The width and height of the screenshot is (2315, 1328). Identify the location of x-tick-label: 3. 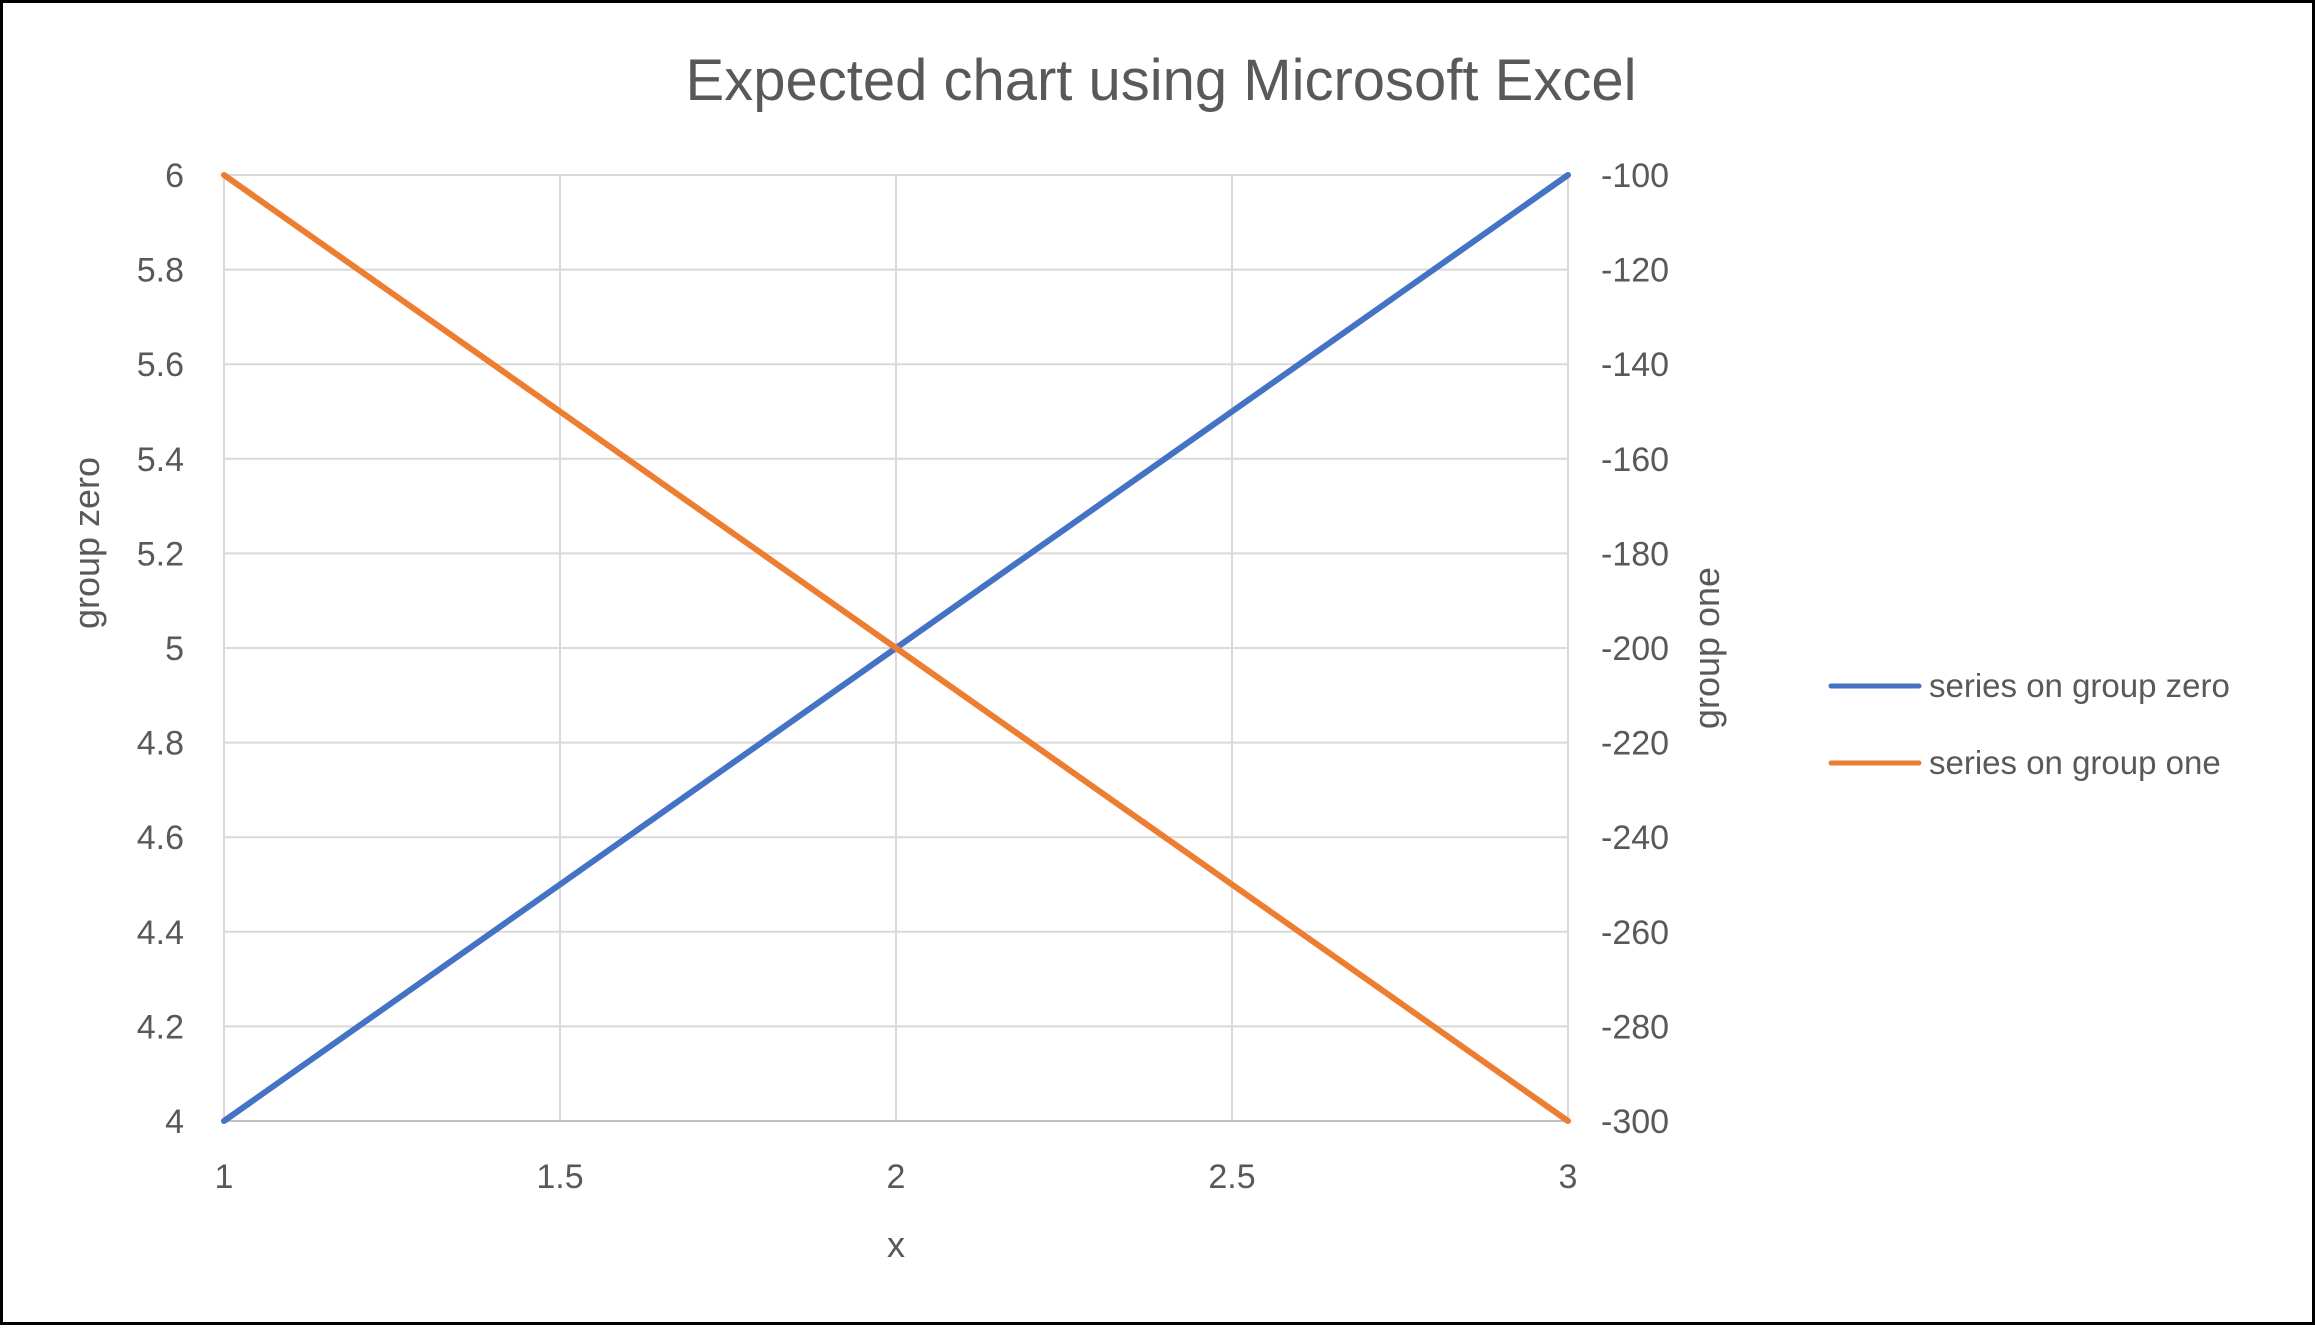
(1568, 1177).